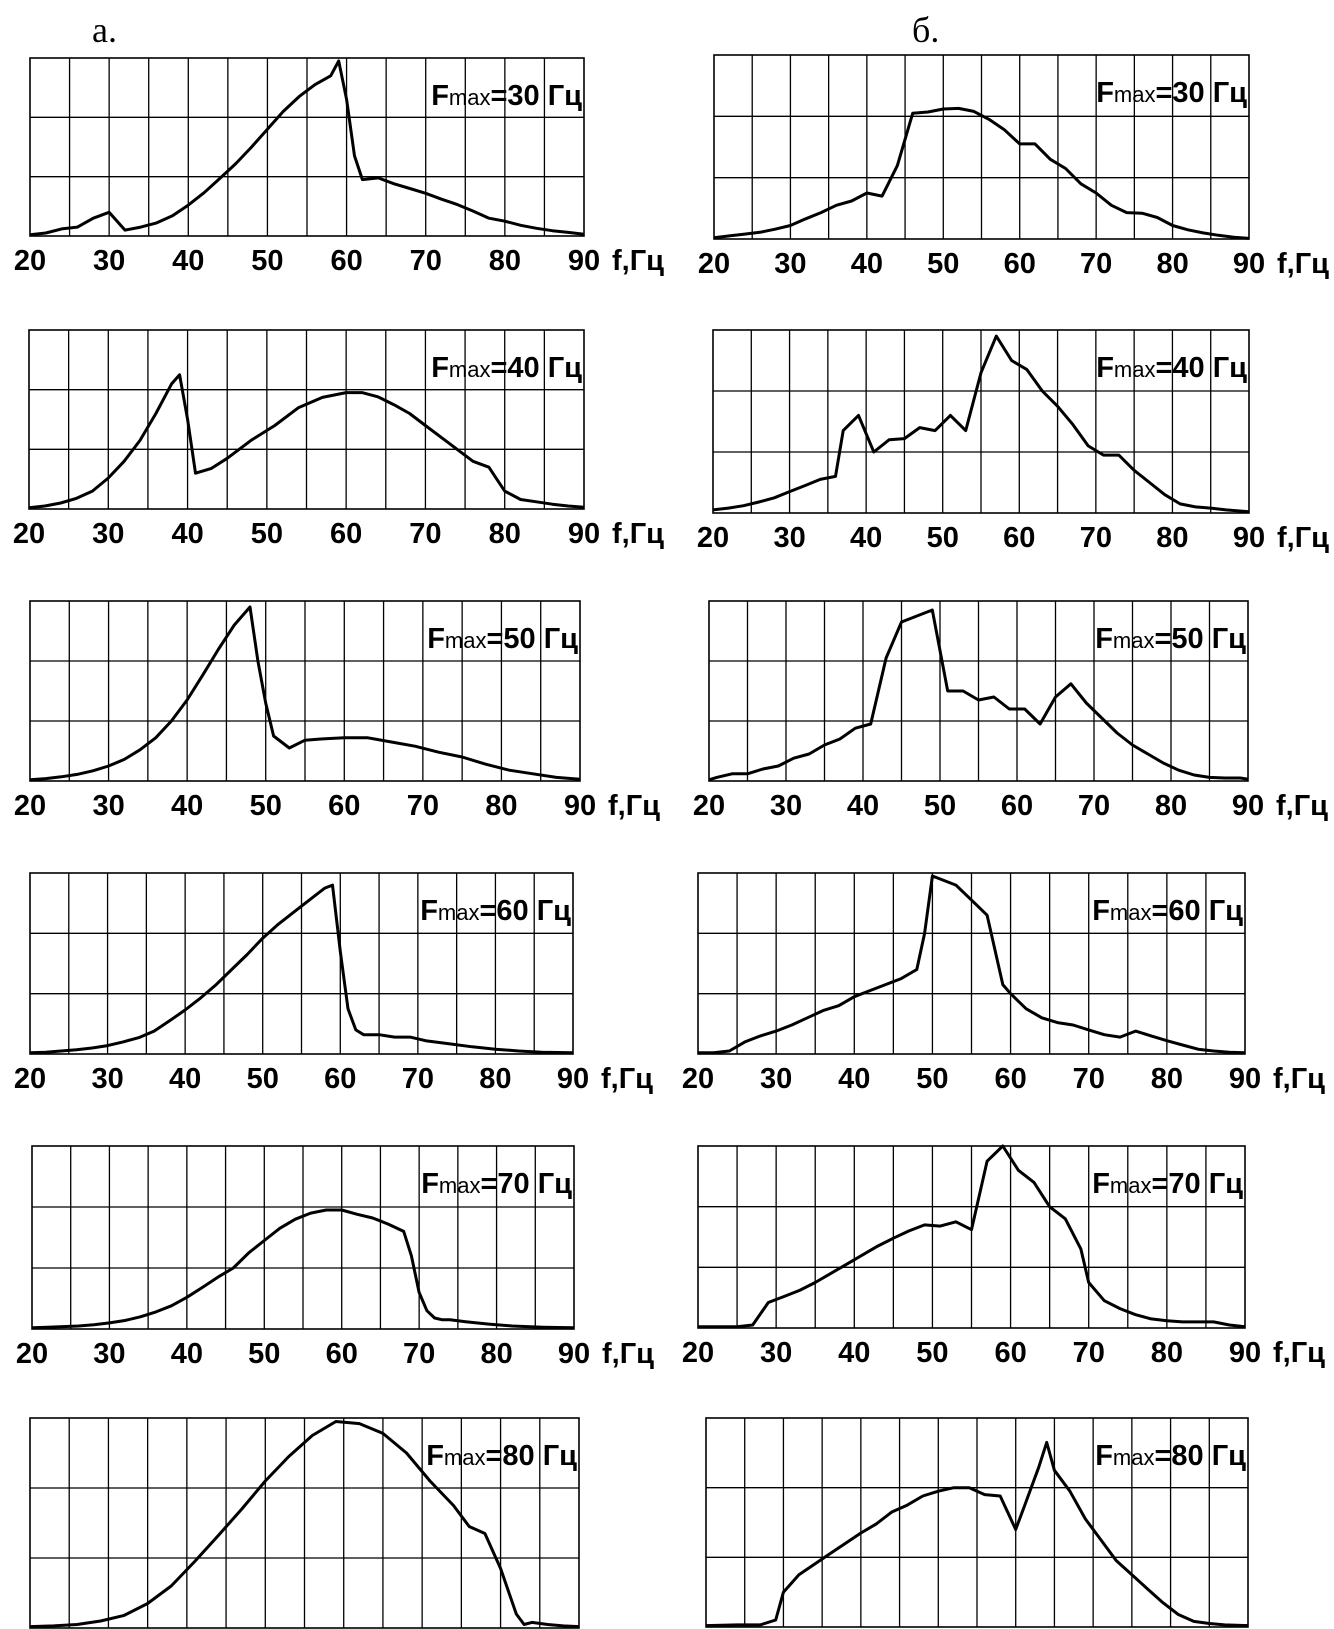 The width and height of the screenshot is (1334, 1629). I want to click on chart-panel: 20 30 40 50 60 70 80 90 f,Гц Fmax=40 Гц, so click(1013, 441).